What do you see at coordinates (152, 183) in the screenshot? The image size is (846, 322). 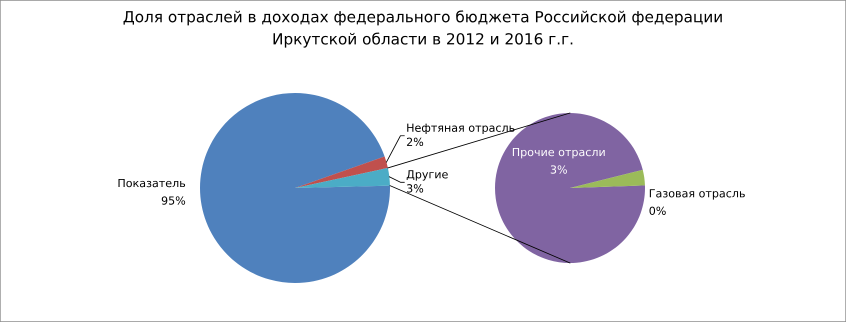 I see `slice-label: Показатель` at bounding box center [152, 183].